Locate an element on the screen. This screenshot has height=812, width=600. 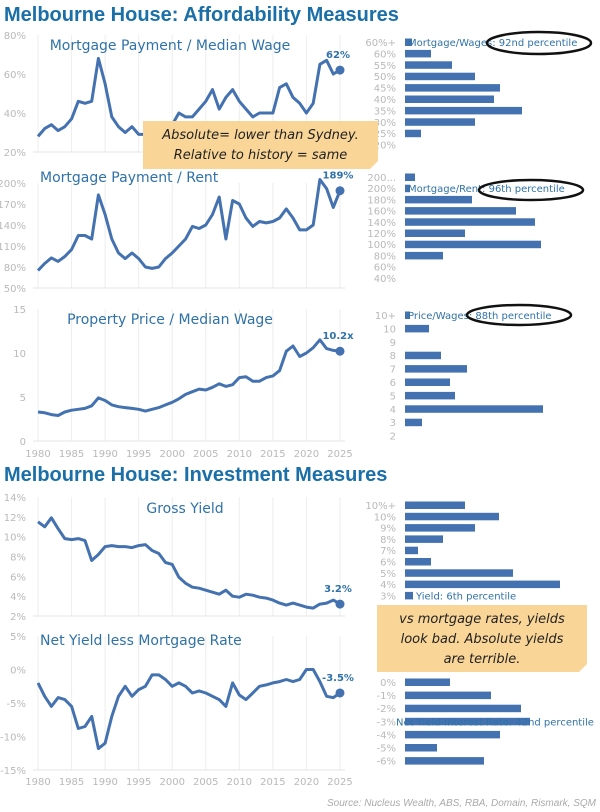
x-tick-label: 2020 is located at coordinates (306, 454).